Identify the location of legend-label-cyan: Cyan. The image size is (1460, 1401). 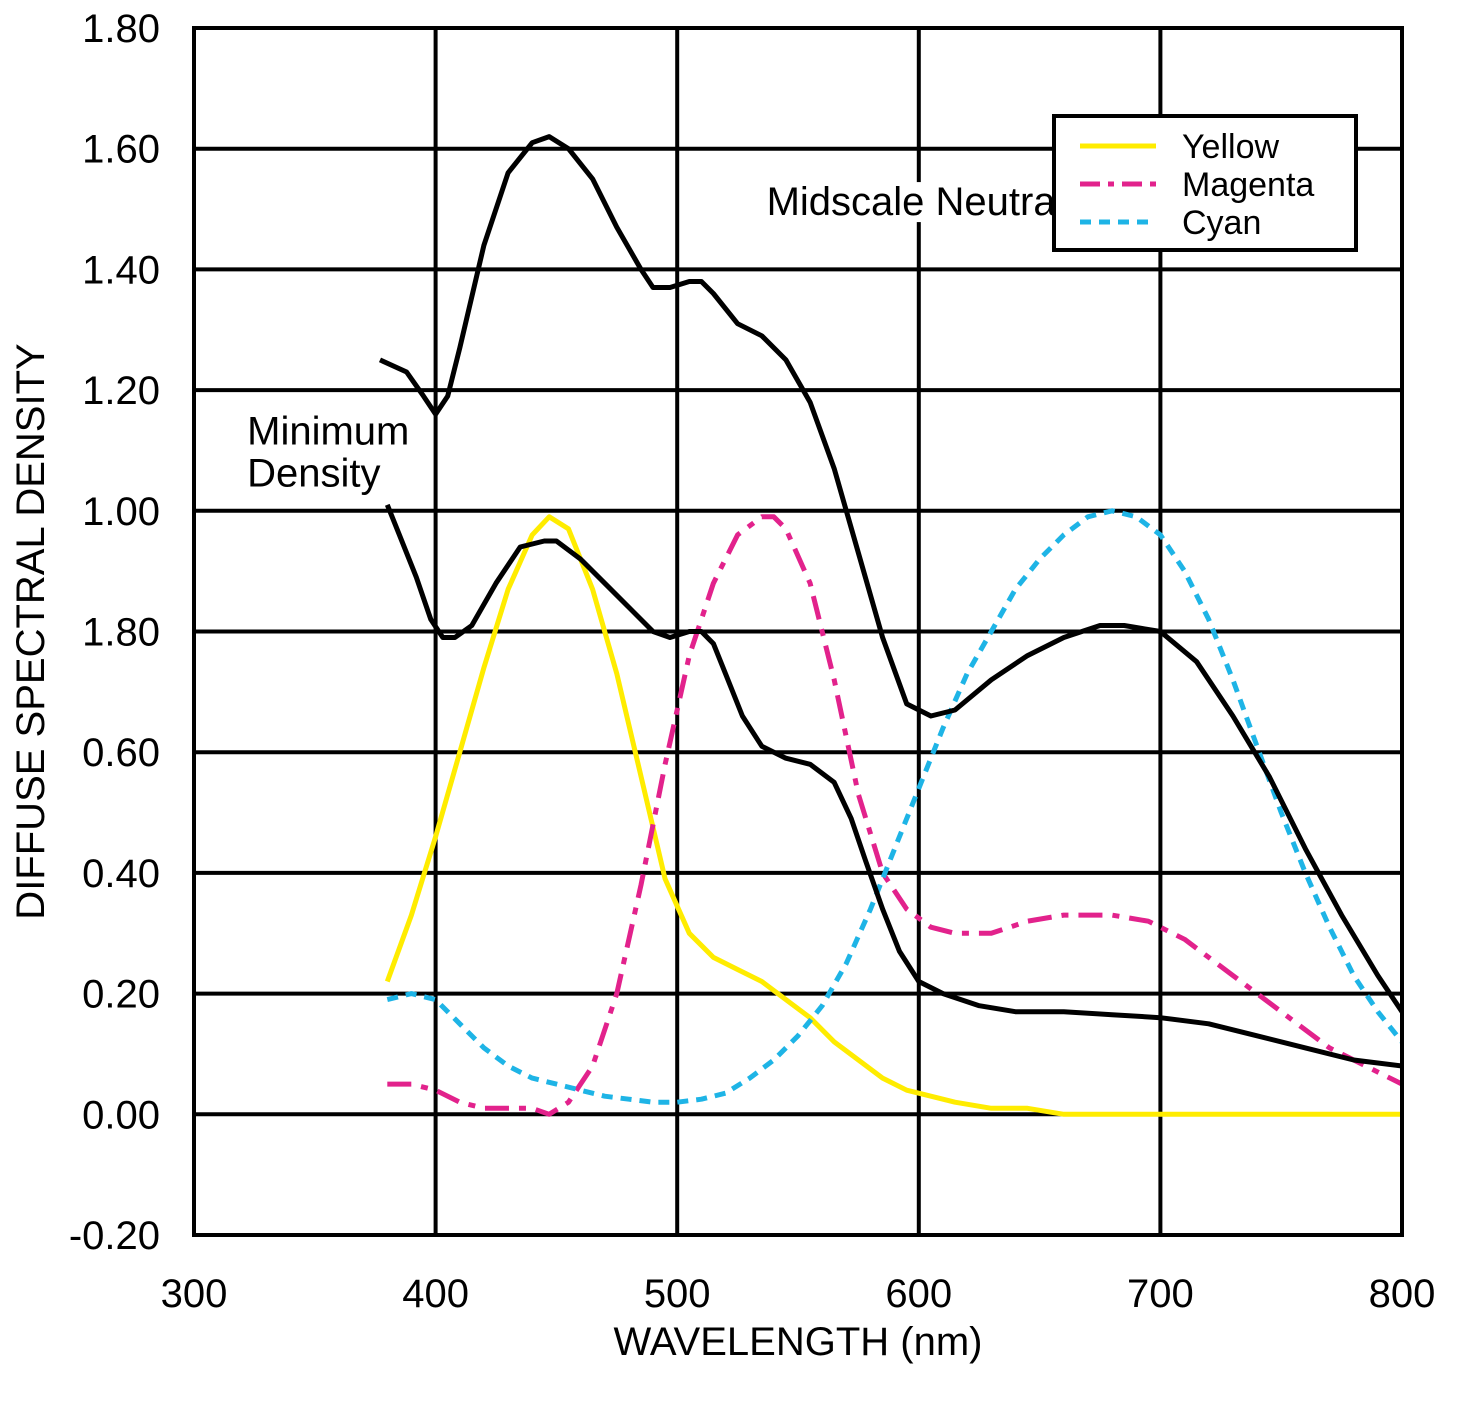
(1221, 223).